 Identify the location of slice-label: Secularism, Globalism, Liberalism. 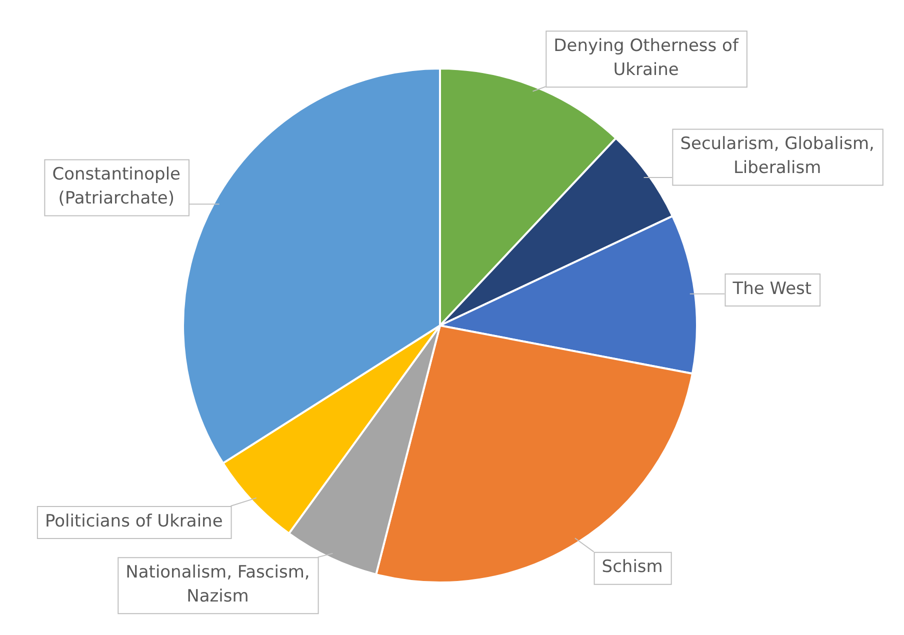
(777, 156).